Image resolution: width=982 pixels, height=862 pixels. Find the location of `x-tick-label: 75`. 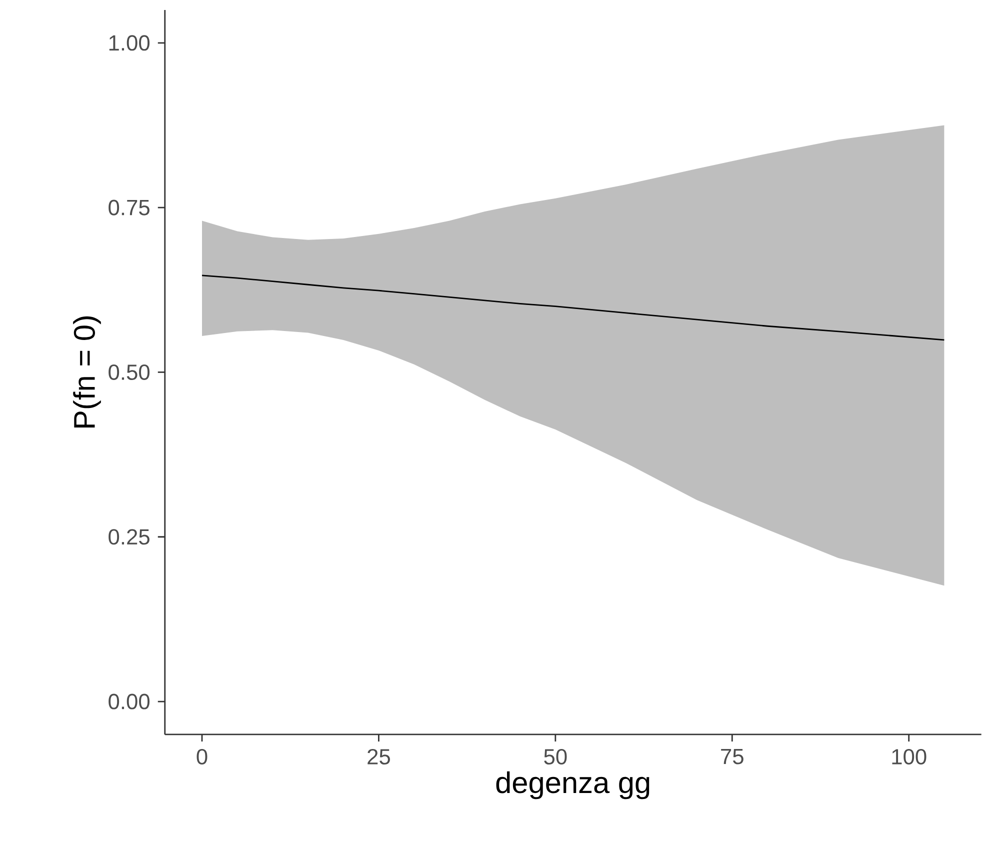

x-tick-label: 75 is located at coordinates (732, 756).